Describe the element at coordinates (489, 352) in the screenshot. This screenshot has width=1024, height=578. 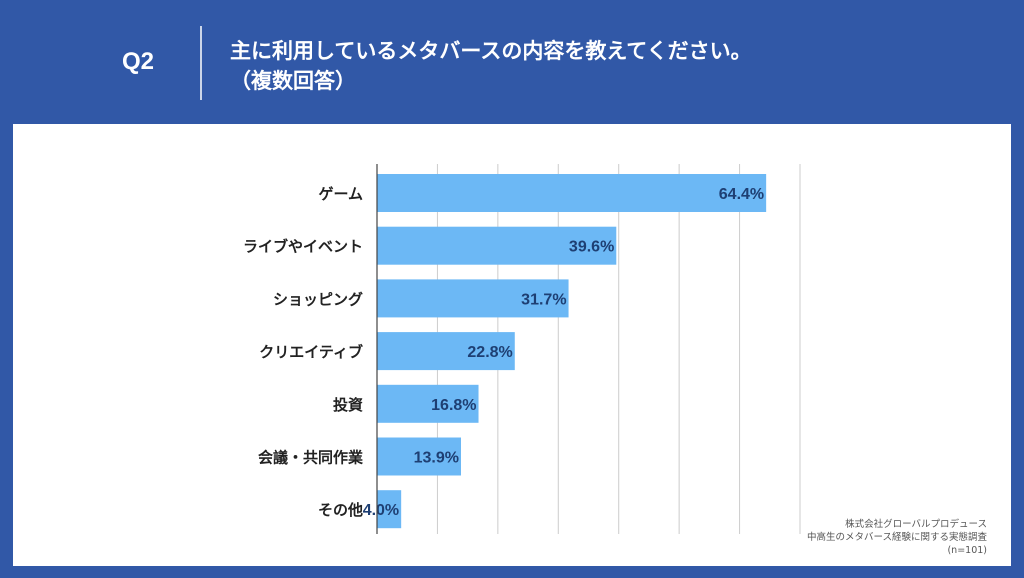
I see `data-label: 22.8%` at that location.